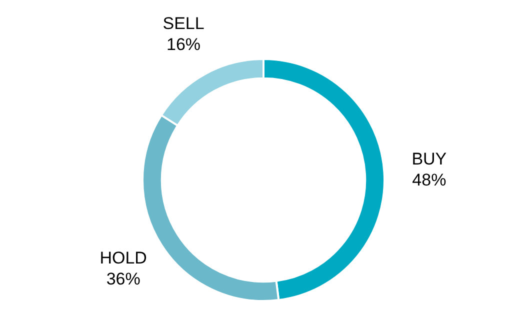 This screenshot has height=324, width=527. Describe the element at coordinates (123, 258) in the screenshot. I see `slice-label: HOLD` at that location.